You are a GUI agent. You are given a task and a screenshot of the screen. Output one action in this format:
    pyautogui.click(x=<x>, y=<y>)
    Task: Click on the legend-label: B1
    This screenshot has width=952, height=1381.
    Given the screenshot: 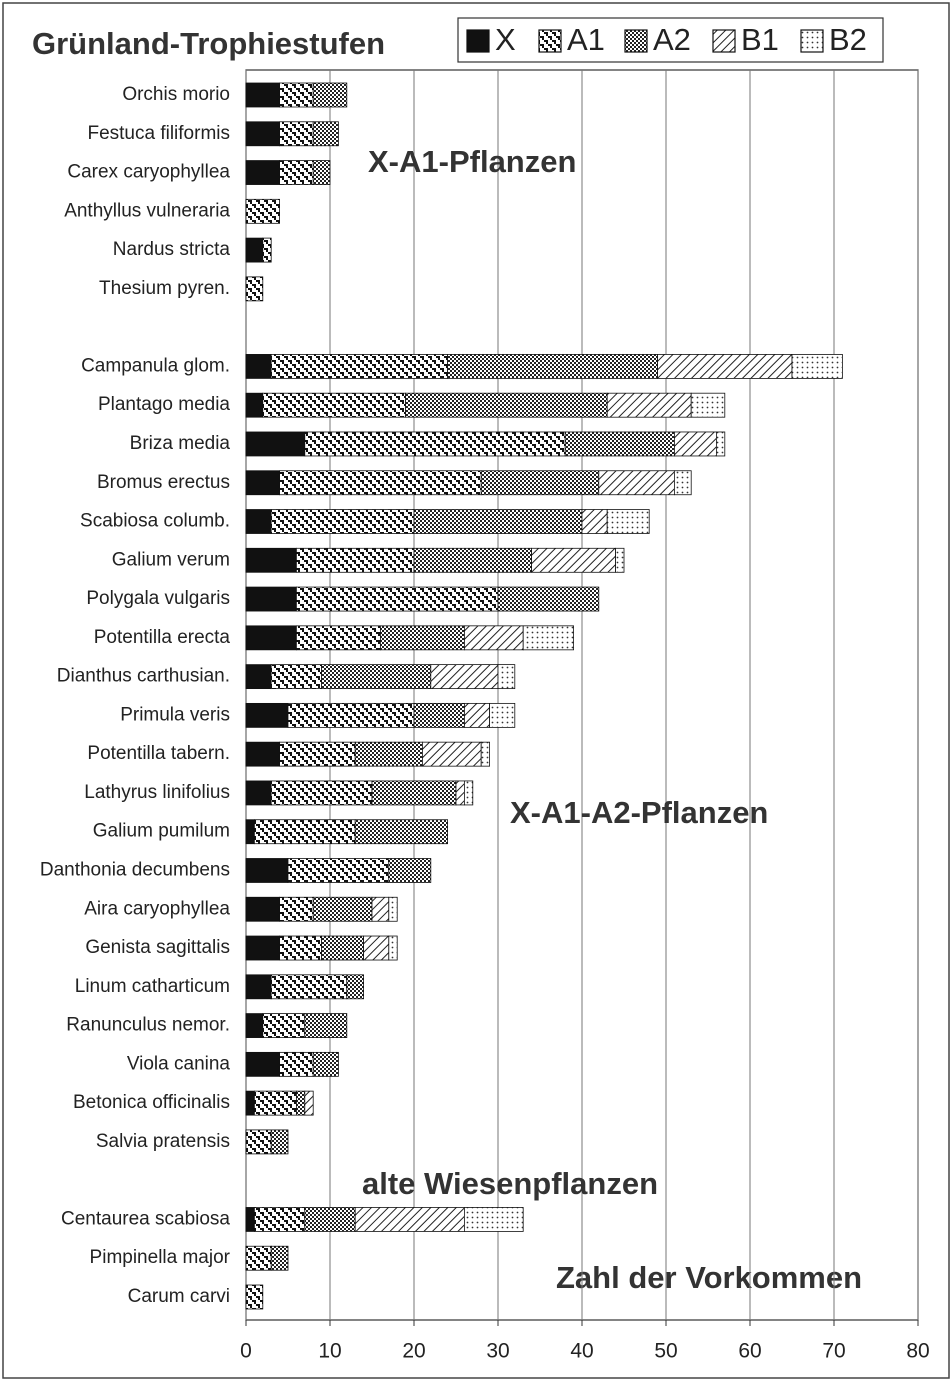 What is the action you would take?
    pyautogui.click(x=760, y=39)
    